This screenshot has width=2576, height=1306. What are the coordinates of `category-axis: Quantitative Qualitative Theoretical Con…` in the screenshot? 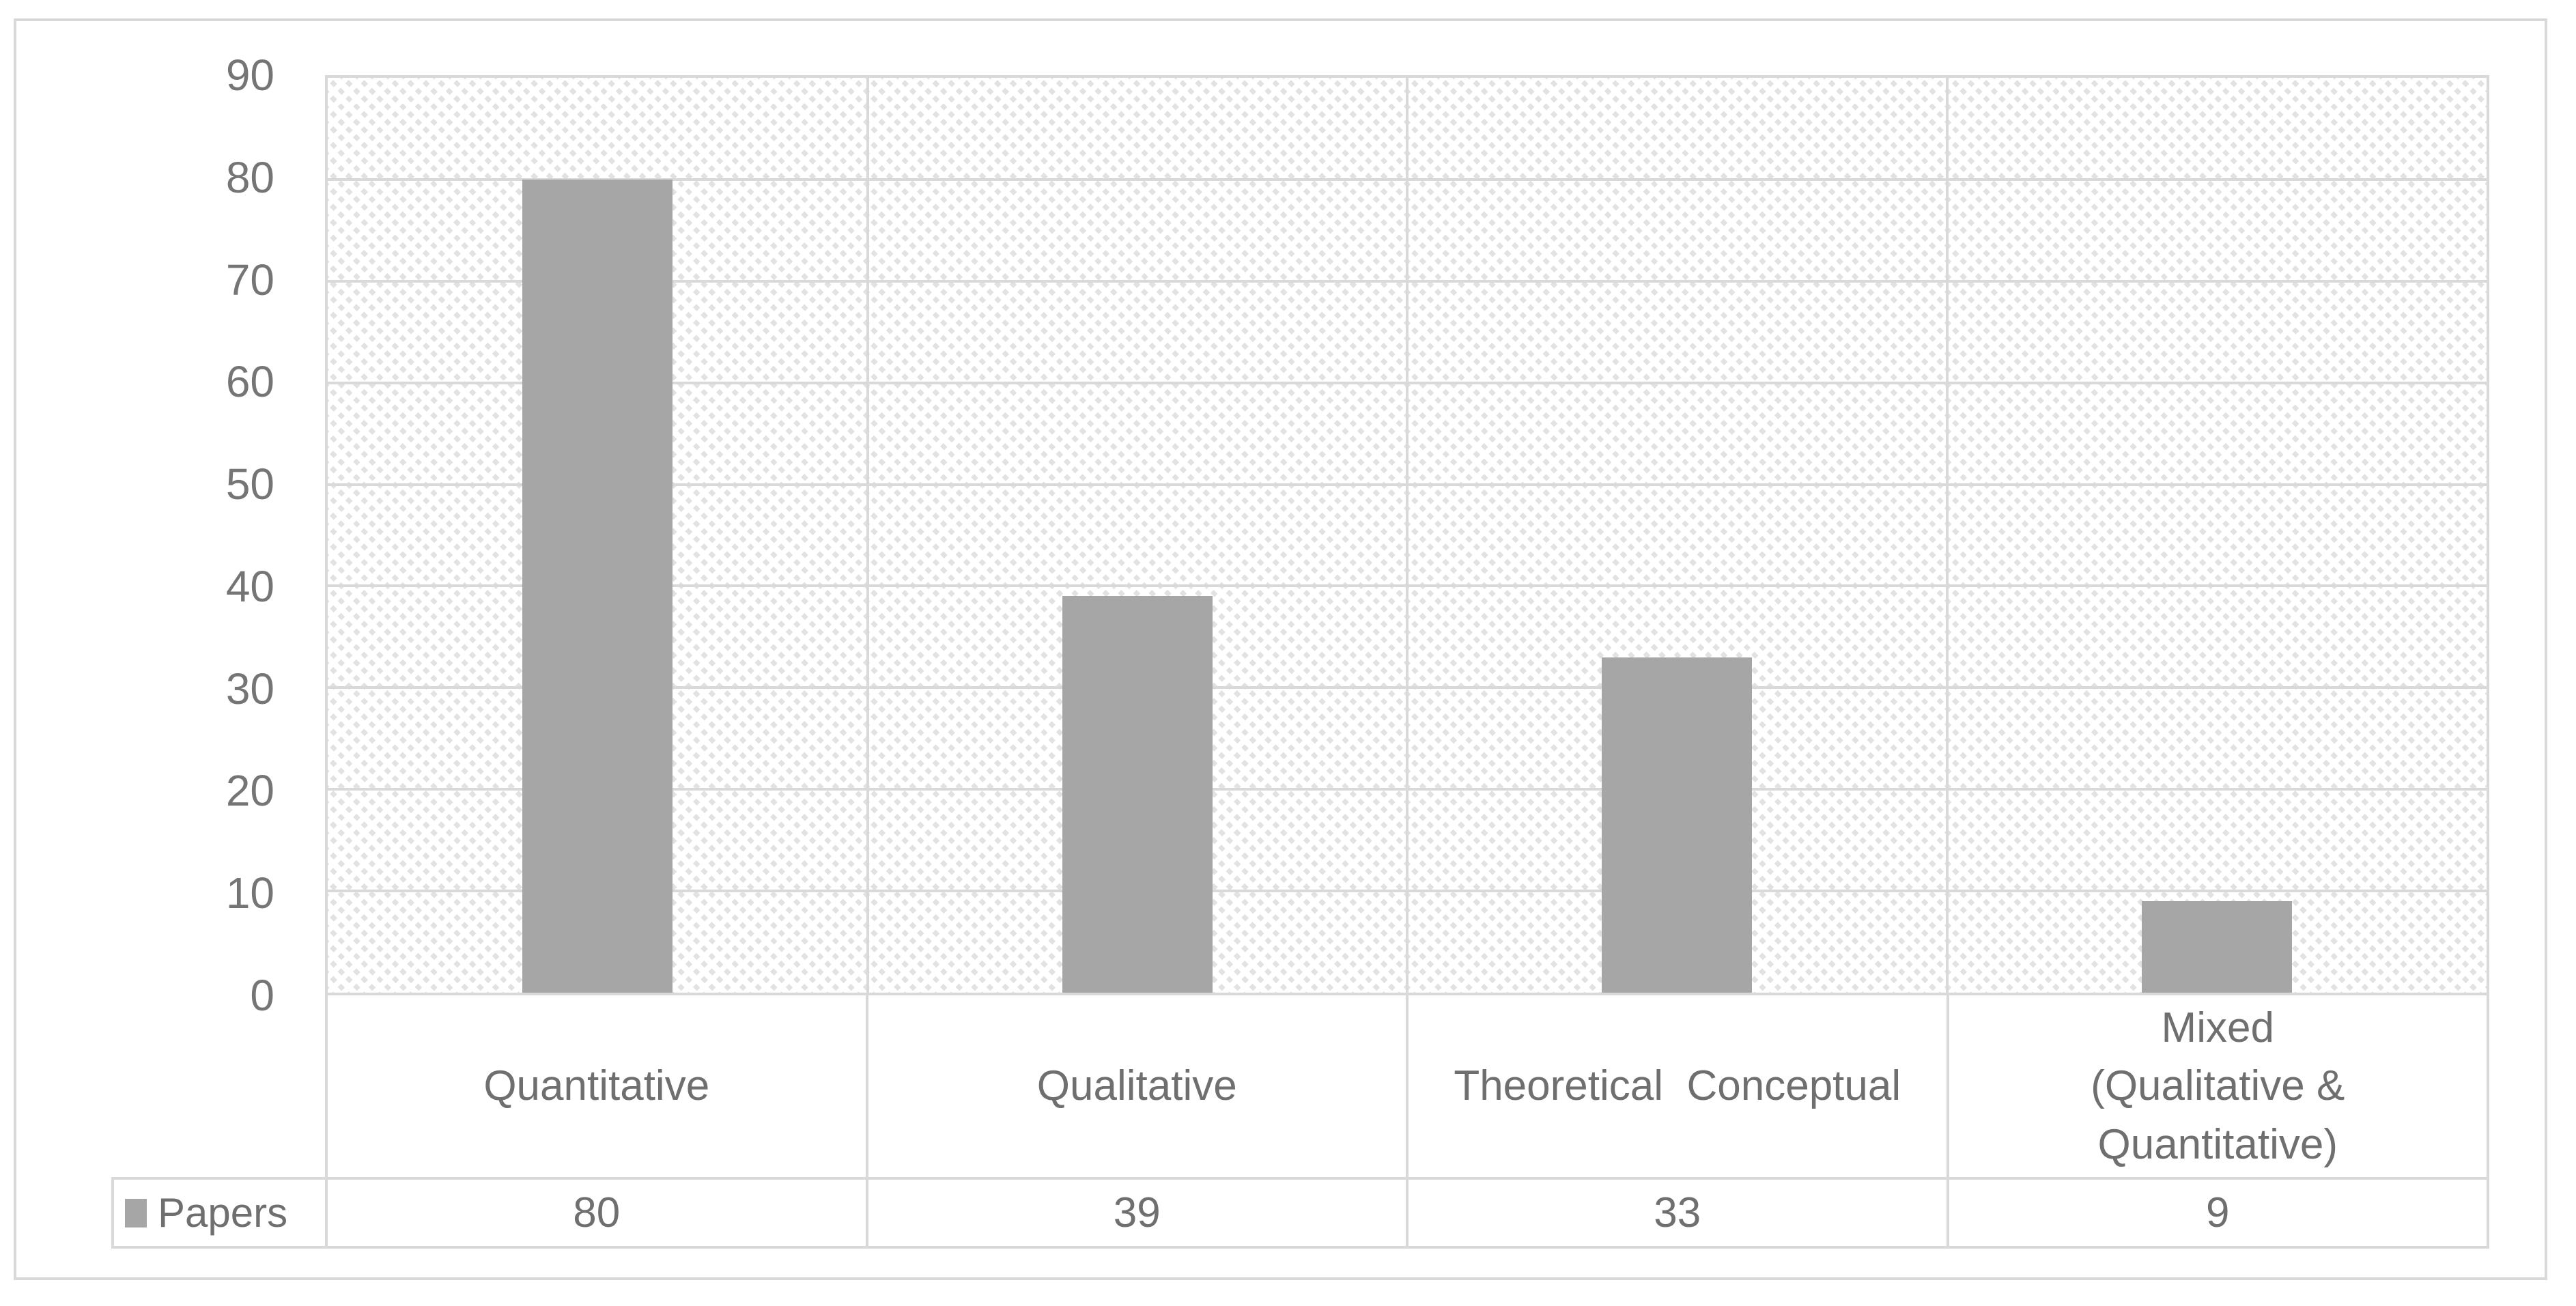 It's located at (1407, 1086).